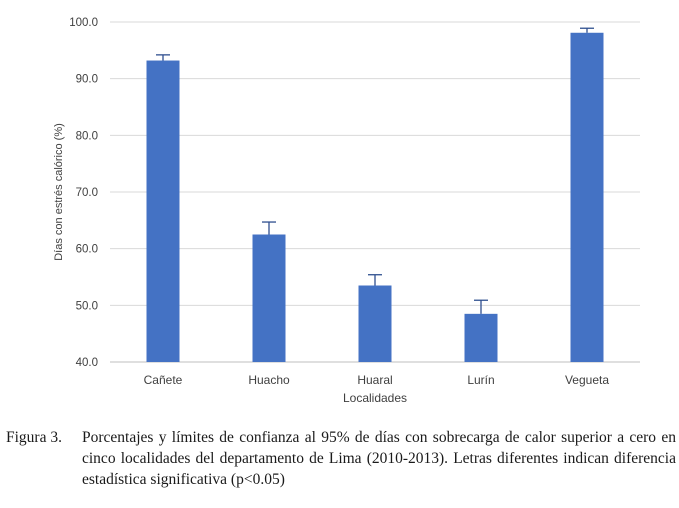 This screenshot has height=508, width=679. What do you see at coordinates (87, 193) in the screenshot?
I see `y-tick-label: 70.0` at bounding box center [87, 193].